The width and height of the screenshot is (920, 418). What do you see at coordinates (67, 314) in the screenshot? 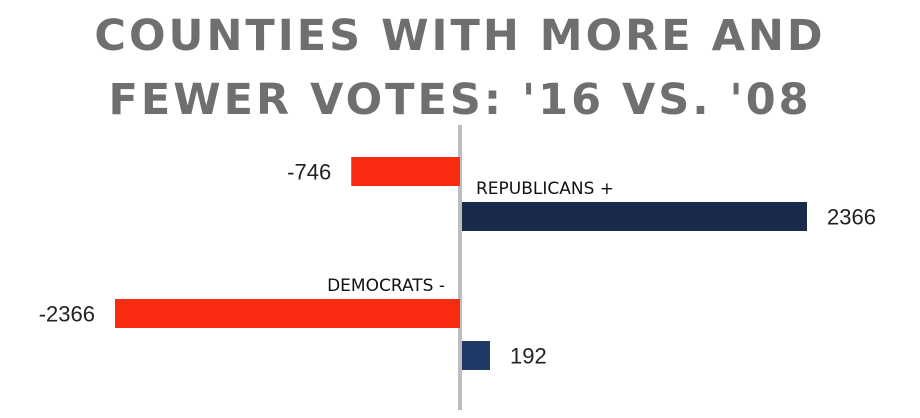
I see `bar-value-label-2: -2366` at bounding box center [67, 314].